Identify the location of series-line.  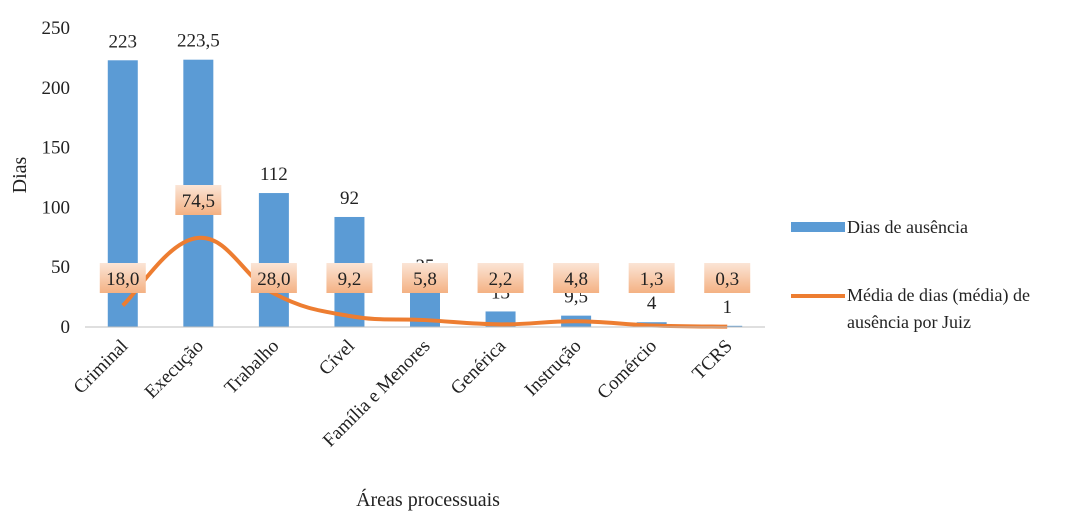
(424, 282).